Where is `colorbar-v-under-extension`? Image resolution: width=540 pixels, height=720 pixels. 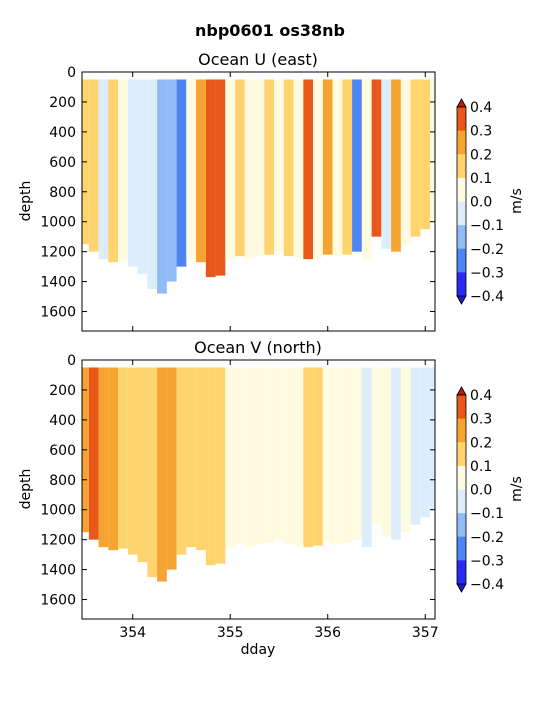
colorbar-v-under-extension is located at coordinates (461, 588).